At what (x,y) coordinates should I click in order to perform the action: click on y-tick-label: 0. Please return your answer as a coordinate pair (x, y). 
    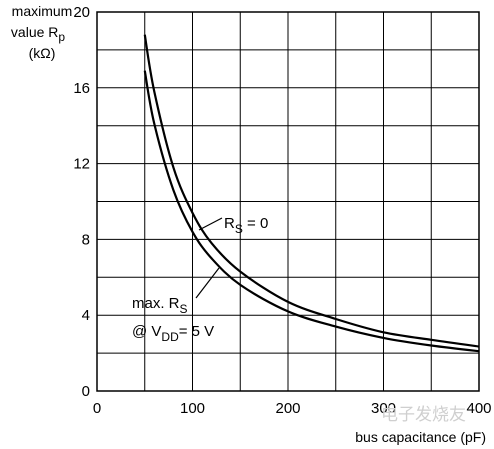
    Looking at the image, I should click on (86, 391).